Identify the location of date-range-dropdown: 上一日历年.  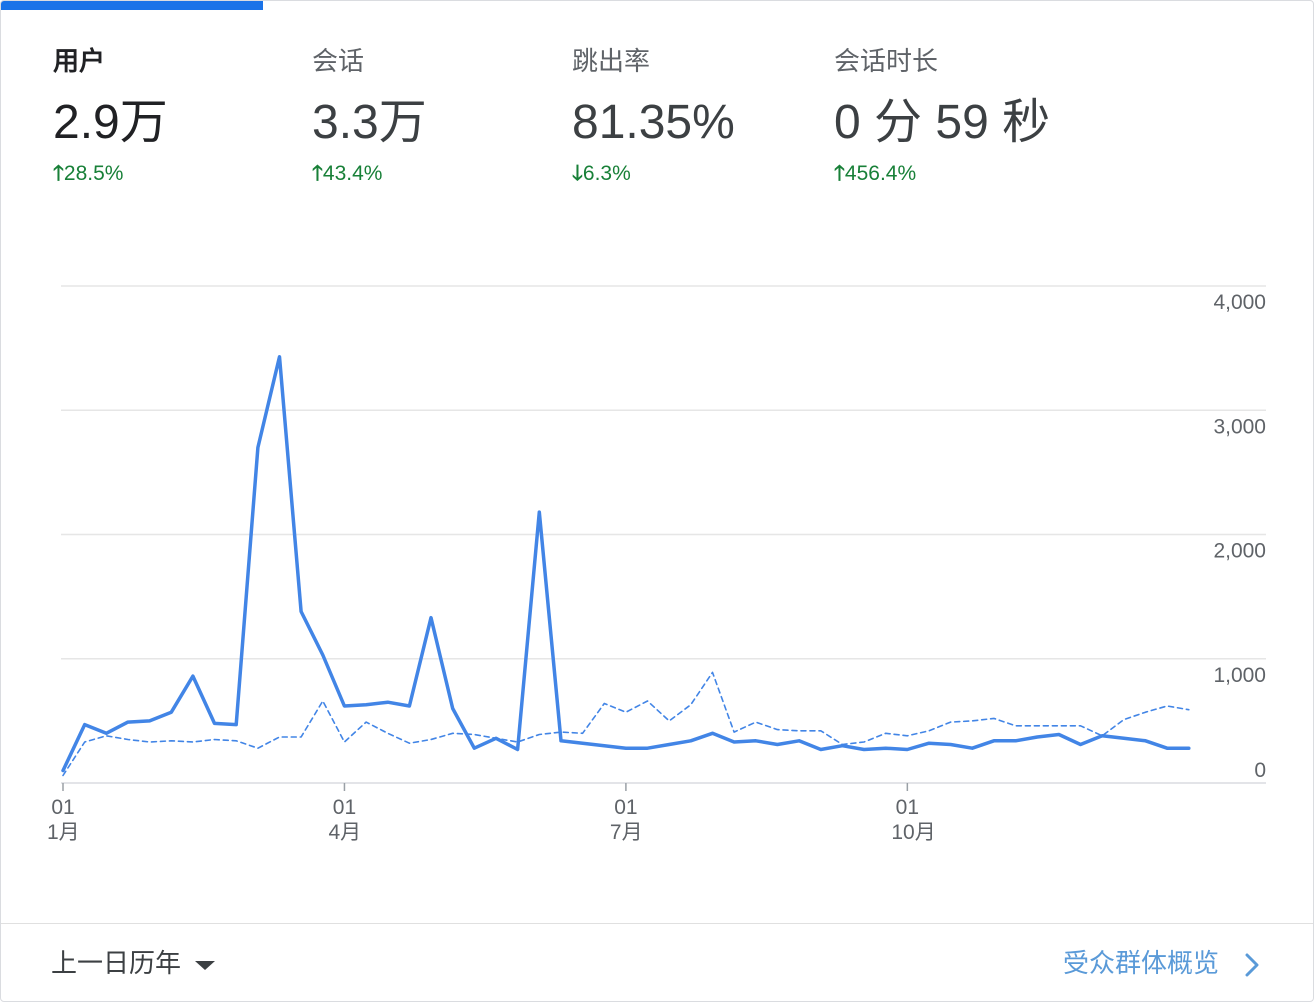
(133, 963).